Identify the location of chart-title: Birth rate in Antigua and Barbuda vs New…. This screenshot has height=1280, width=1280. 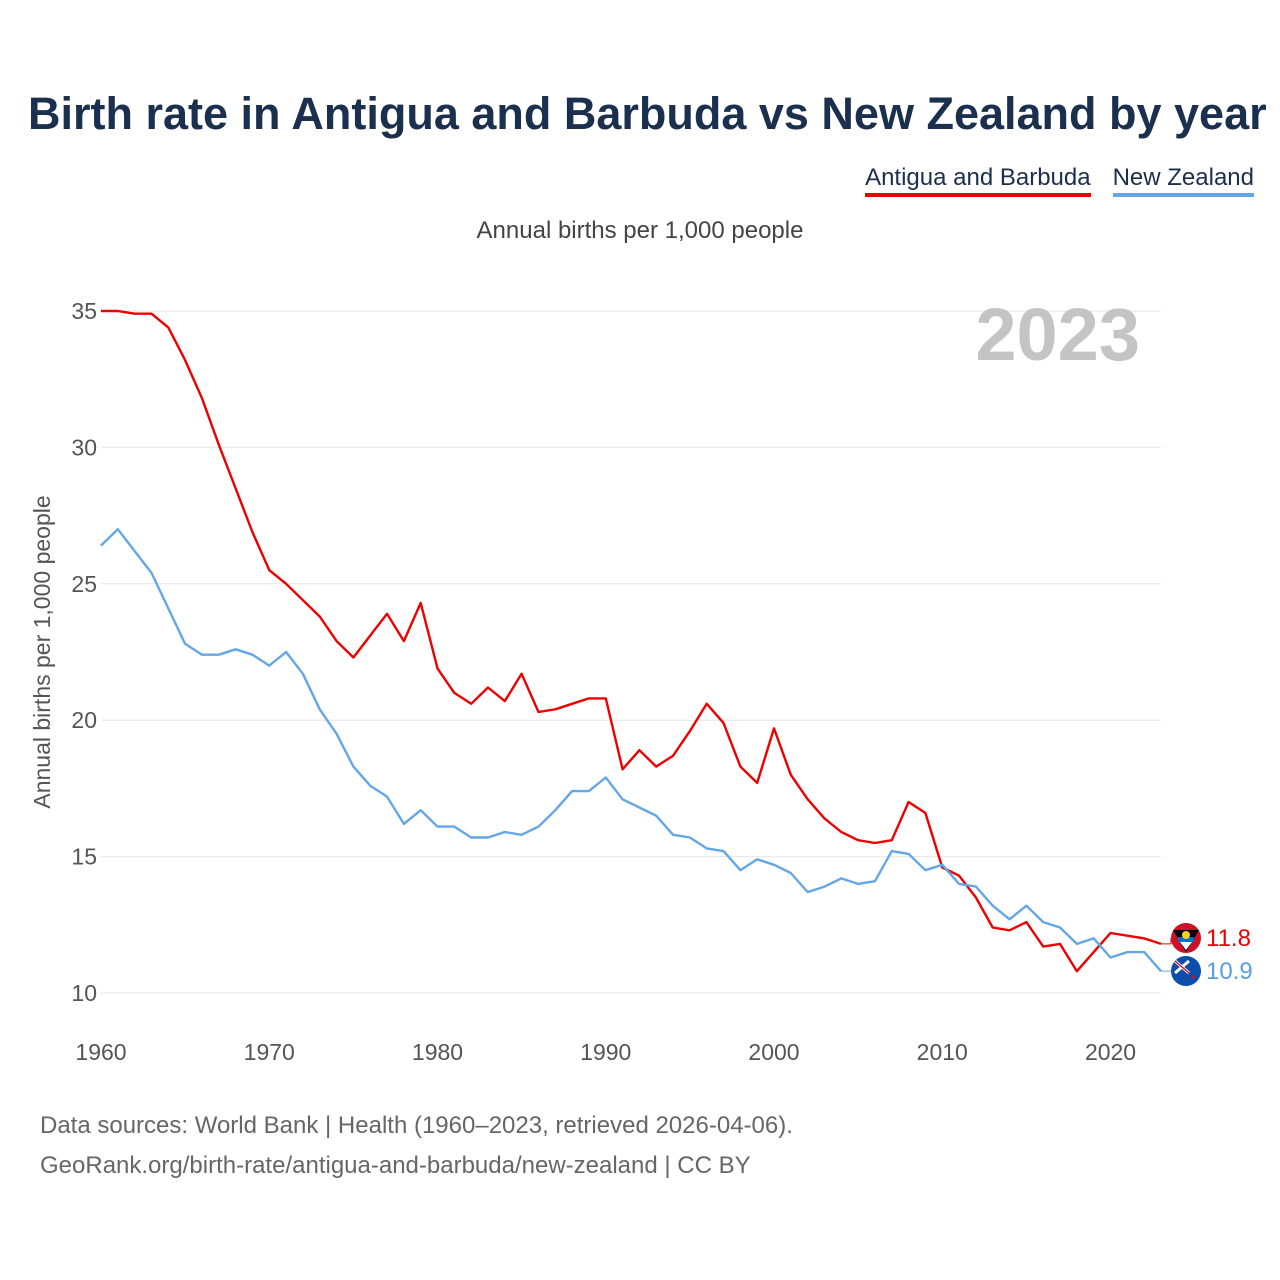
(647, 113).